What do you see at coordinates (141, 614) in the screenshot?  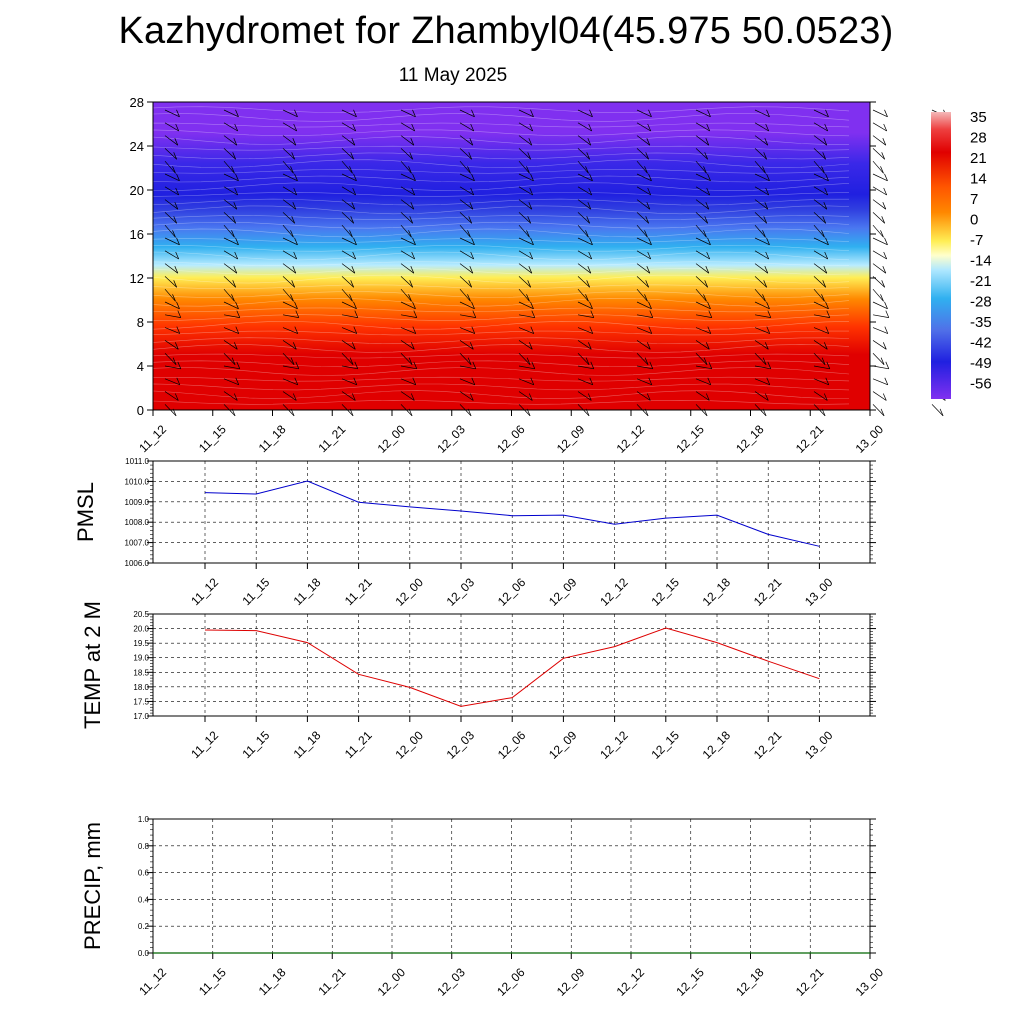 I see `y-tick-label: 20.5` at bounding box center [141, 614].